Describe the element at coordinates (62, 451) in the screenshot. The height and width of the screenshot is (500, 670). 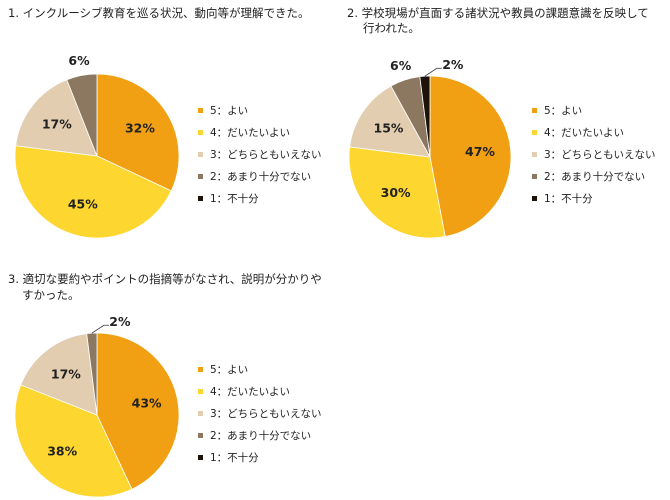
I see `slice-data-label: 38%` at that location.